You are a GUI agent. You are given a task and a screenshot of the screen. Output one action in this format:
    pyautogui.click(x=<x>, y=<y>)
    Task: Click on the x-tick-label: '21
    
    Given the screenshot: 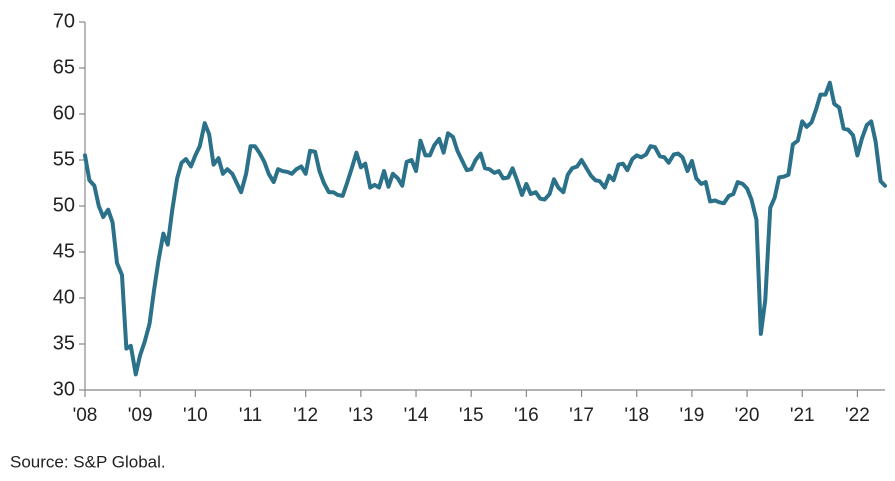 What is the action you would take?
    pyautogui.click(x=802, y=415)
    